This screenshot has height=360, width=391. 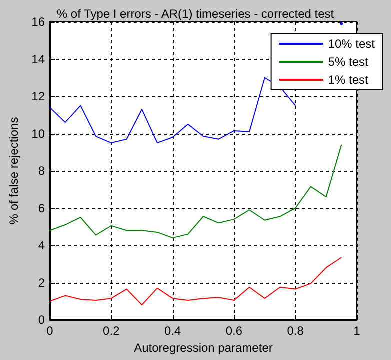 What do you see at coordinates (295, 331) in the screenshot?
I see `x-tick-label: 0.8` at bounding box center [295, 331].